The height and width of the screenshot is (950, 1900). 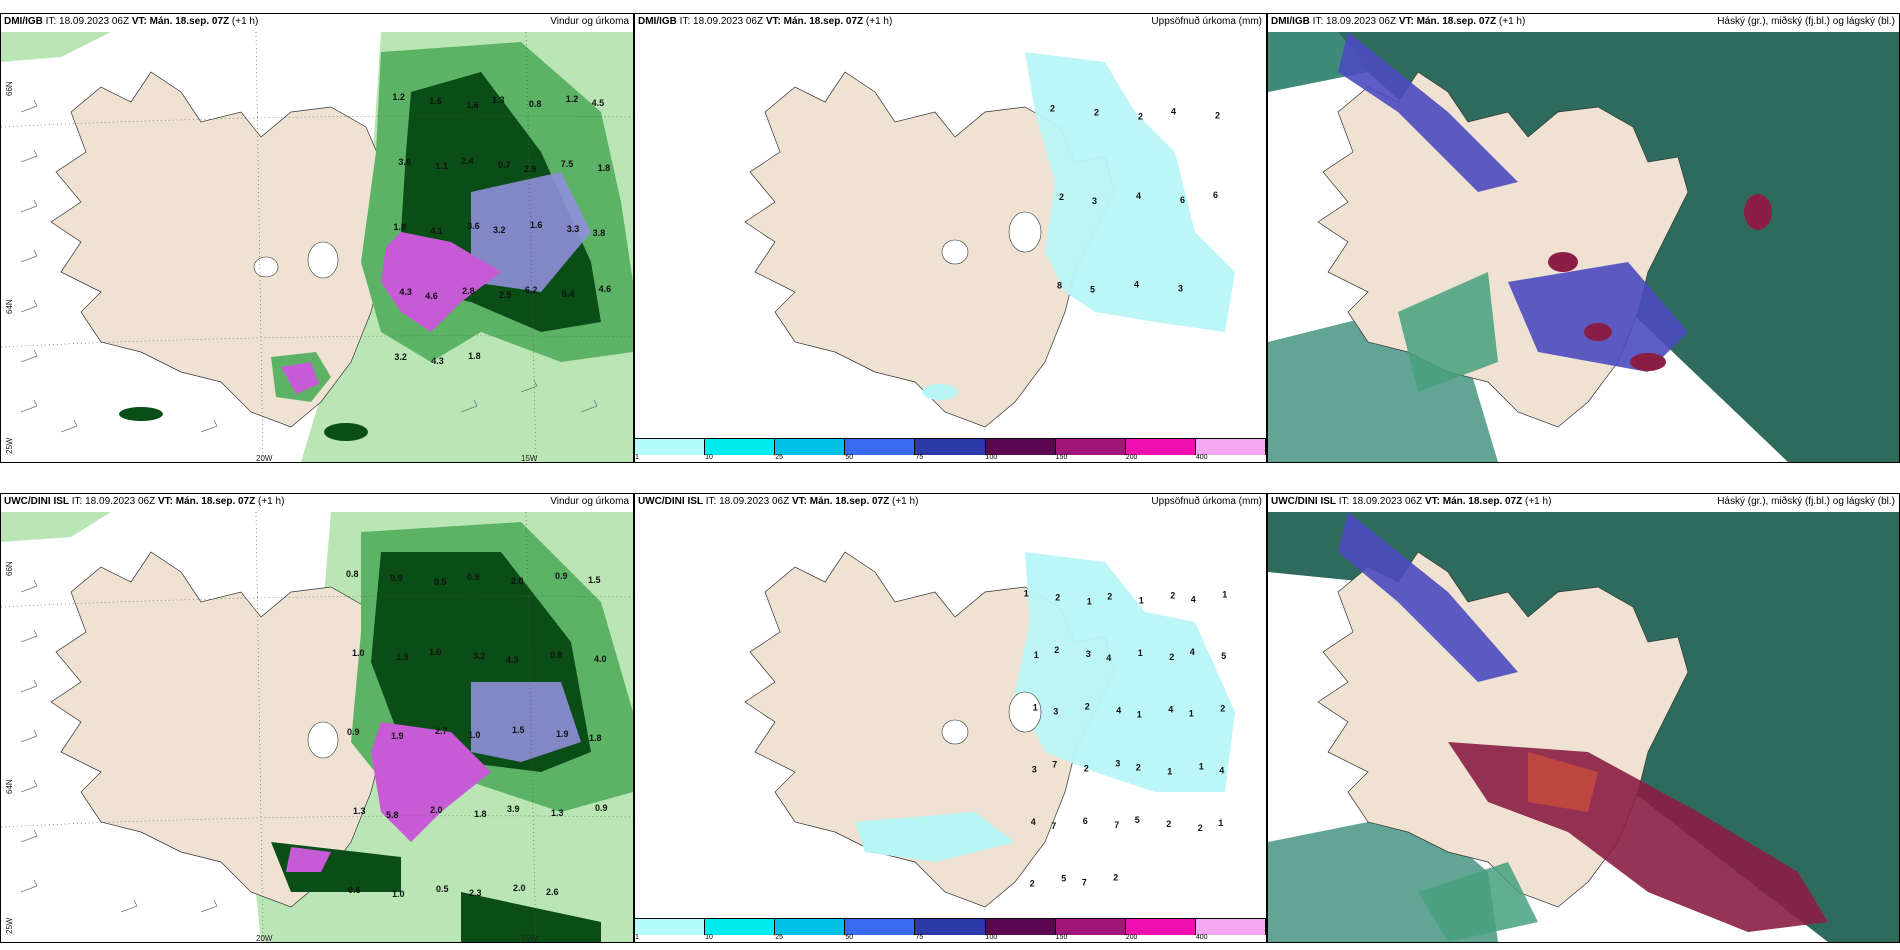 I want to click on lon-label-15w: 15W, so click(x=529, y=458).